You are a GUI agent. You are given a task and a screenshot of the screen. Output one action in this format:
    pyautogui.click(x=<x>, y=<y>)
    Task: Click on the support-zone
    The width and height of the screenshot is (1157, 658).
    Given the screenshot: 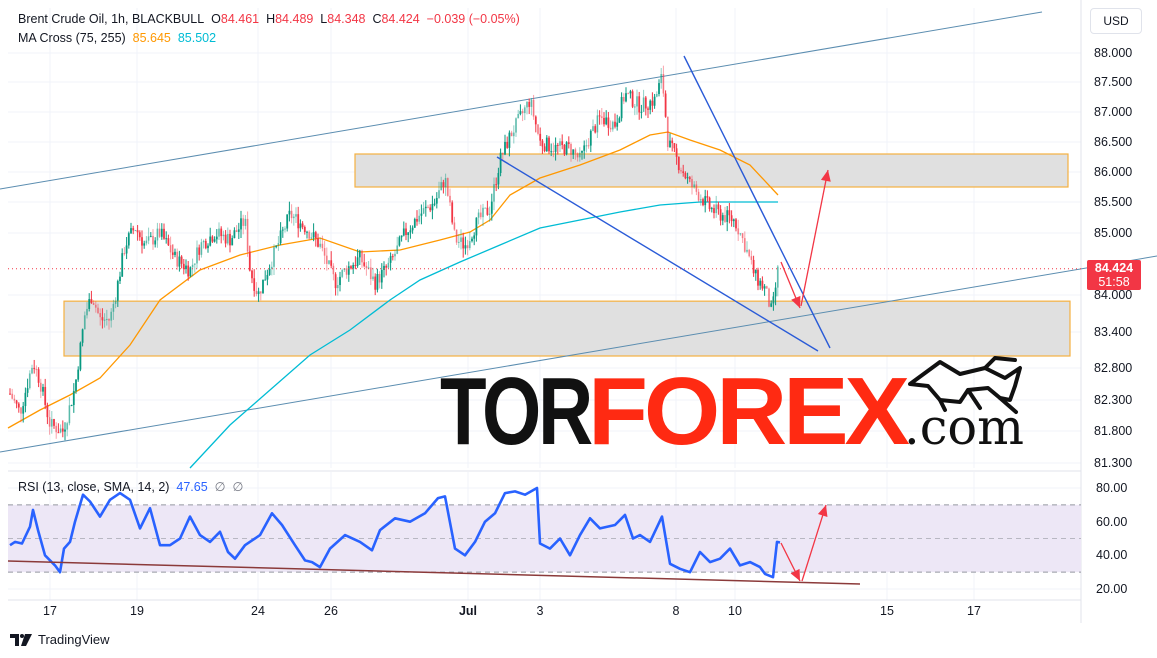 What is the action you would take?
    pyautogui.click(x=567, y=328)
    